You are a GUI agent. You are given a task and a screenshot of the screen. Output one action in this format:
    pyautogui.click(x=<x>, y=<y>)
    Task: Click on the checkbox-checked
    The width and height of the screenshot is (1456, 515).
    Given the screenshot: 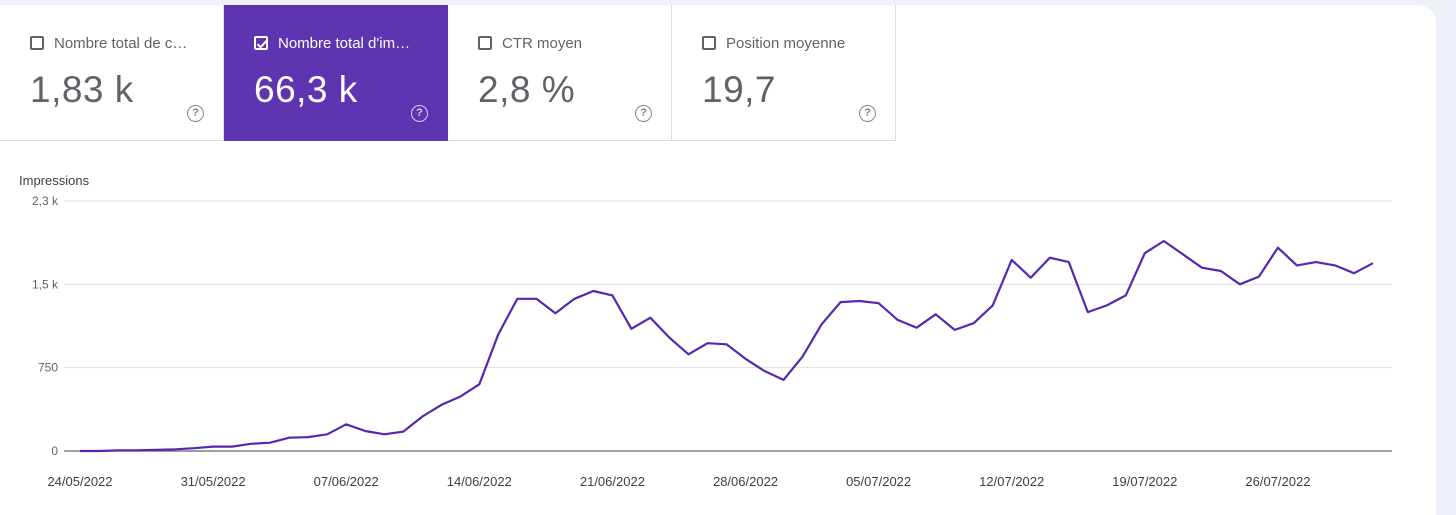 What is the action you would take?
    pyautogui.click(x=261, y=43)
    